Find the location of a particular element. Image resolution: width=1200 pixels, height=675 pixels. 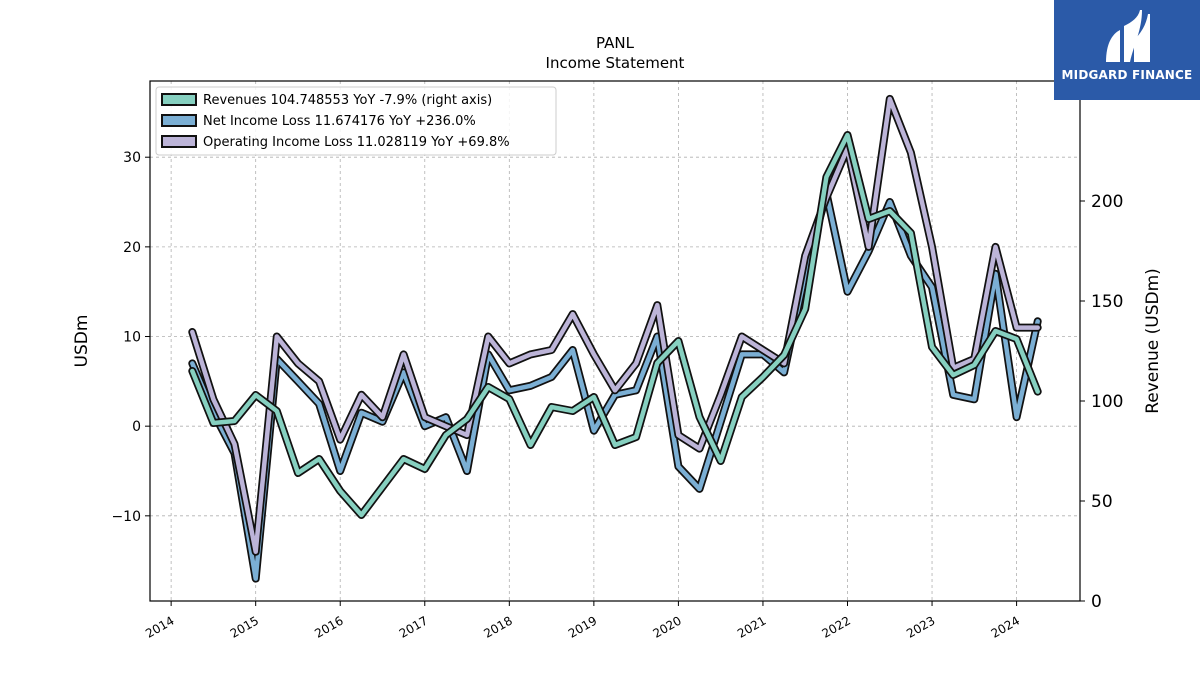

legend-box is located at coordinates (356, 121).